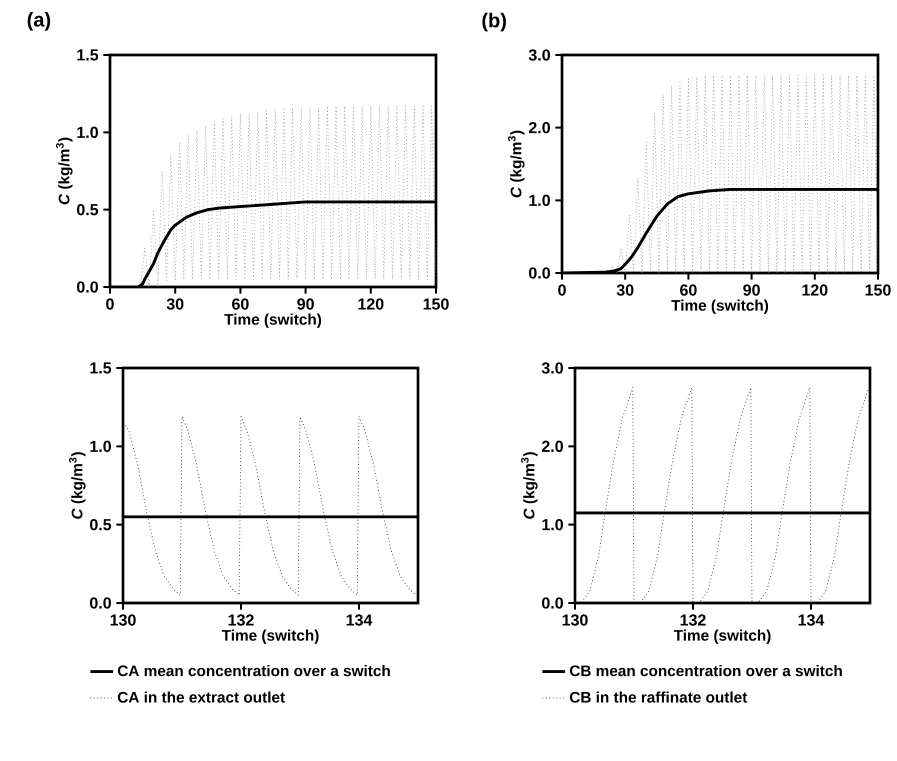 The height and width of the screenshot is (761, 897). I want to click on legend-label: CA mean concentration over a switch, so click(254, 670).